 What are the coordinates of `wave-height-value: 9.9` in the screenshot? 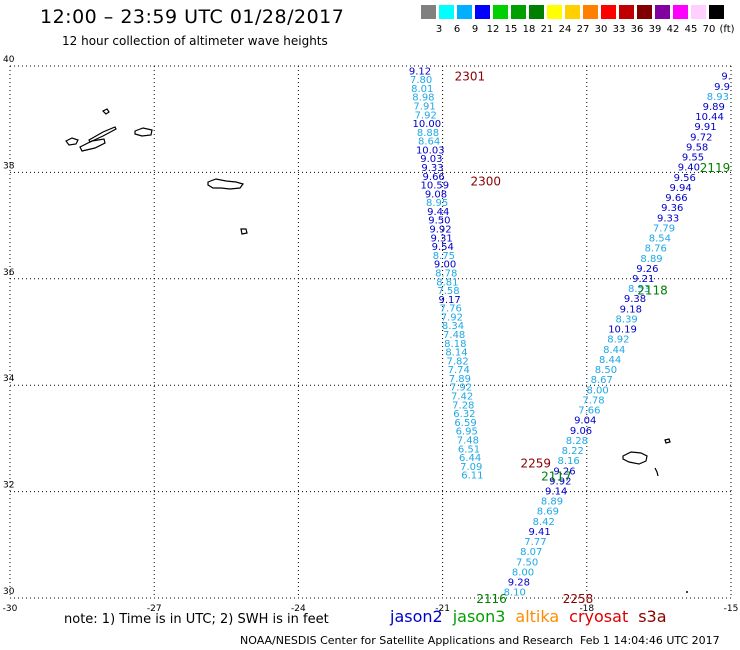 It's located at (722, 87).